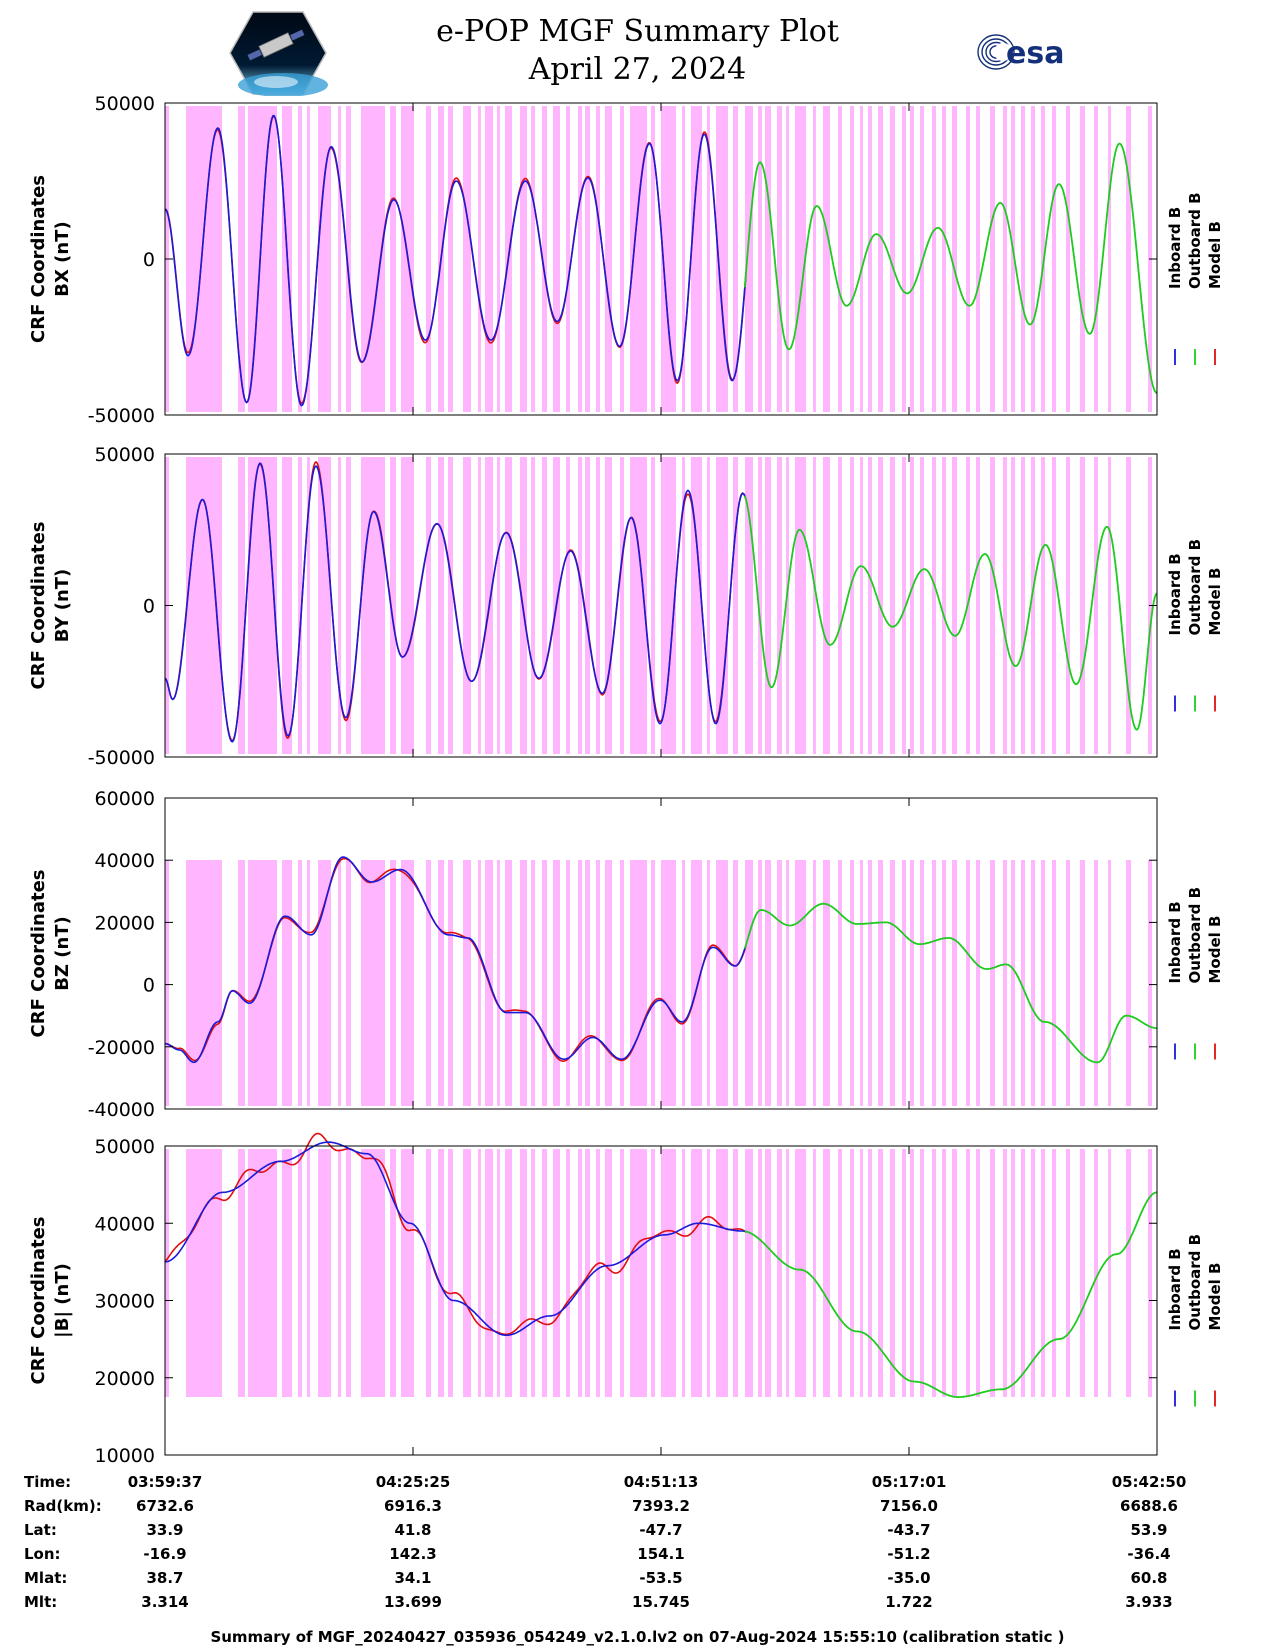 The image size is (1275, 1650). Describe the element at coordinates (125, 1147) in the screenshot. I see `y-tick-label: 50000` at that location.